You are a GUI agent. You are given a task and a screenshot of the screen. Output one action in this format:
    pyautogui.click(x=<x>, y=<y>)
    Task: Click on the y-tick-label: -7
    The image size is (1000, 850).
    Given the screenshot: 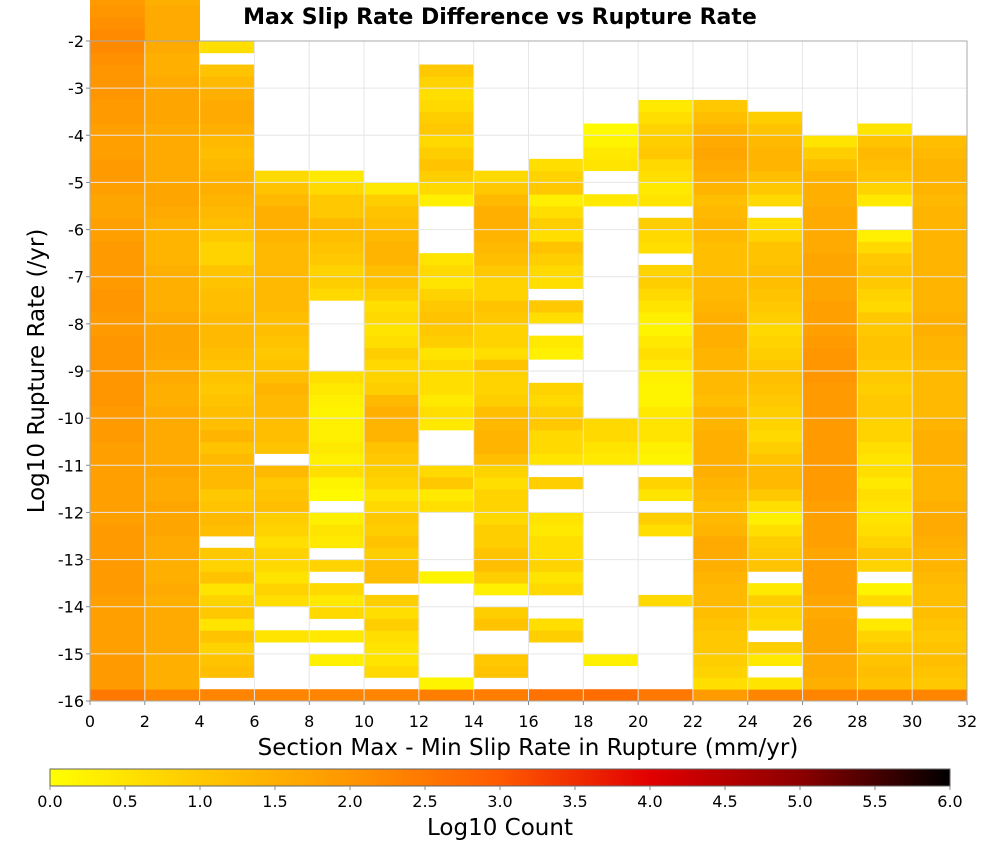 What is the action you would take?
    pyautogui.click(x=76, y=277)
    